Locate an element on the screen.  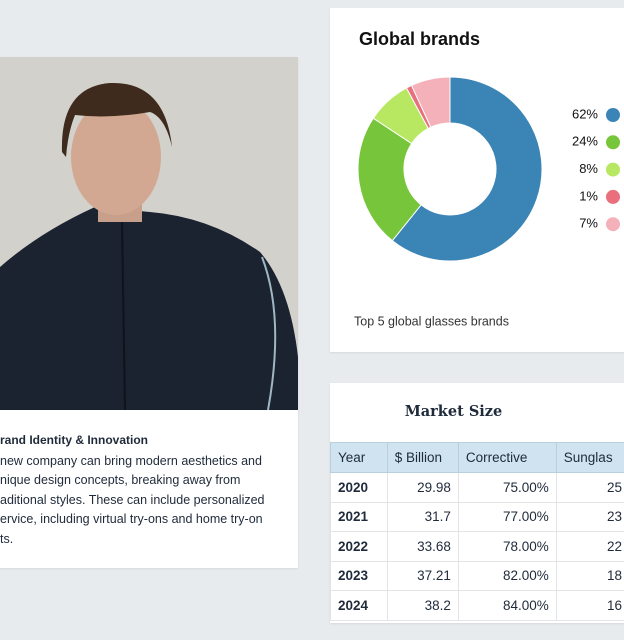
table-cell: 37.21 is located at coordinates (422, 575).